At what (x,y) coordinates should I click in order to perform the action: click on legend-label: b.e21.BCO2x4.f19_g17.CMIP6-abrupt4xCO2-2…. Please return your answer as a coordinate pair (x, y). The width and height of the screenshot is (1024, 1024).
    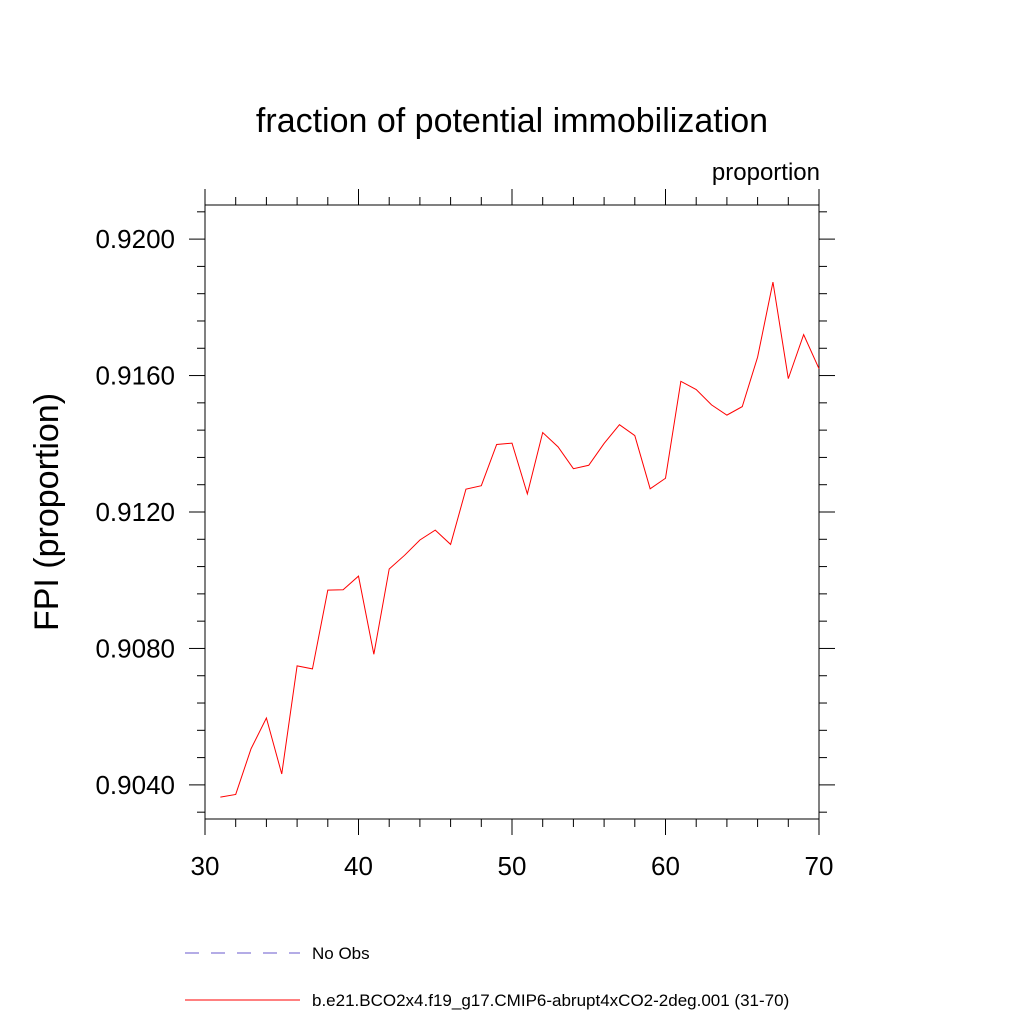
    Looking at the image, I should click on (550, 1000).